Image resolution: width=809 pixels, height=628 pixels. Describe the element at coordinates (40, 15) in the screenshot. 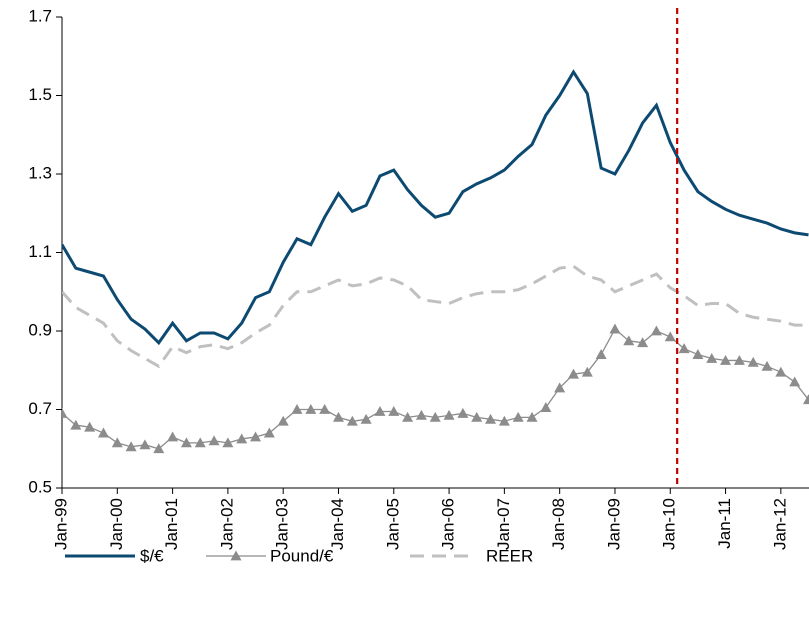

I see `y-tick-label: 1.7` at that location.